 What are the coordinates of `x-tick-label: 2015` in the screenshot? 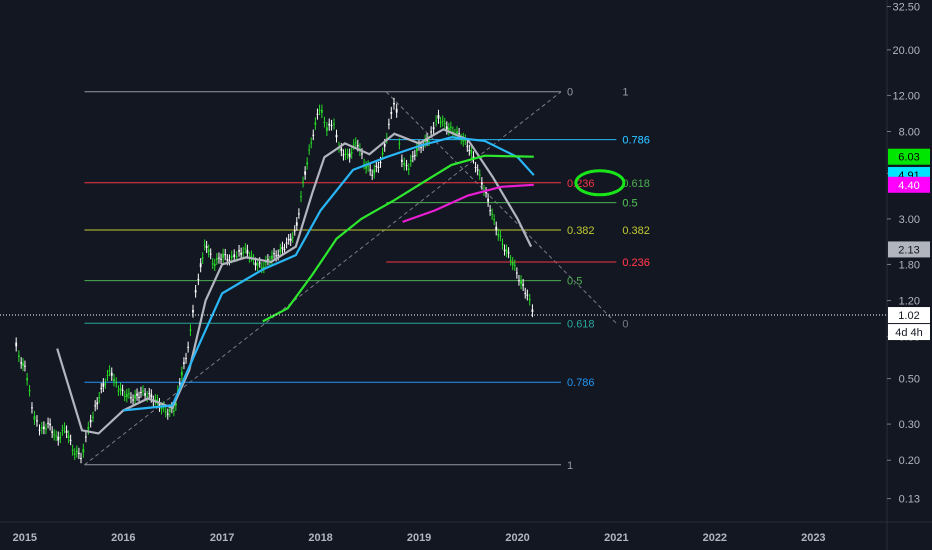 It's located at (25, 538).